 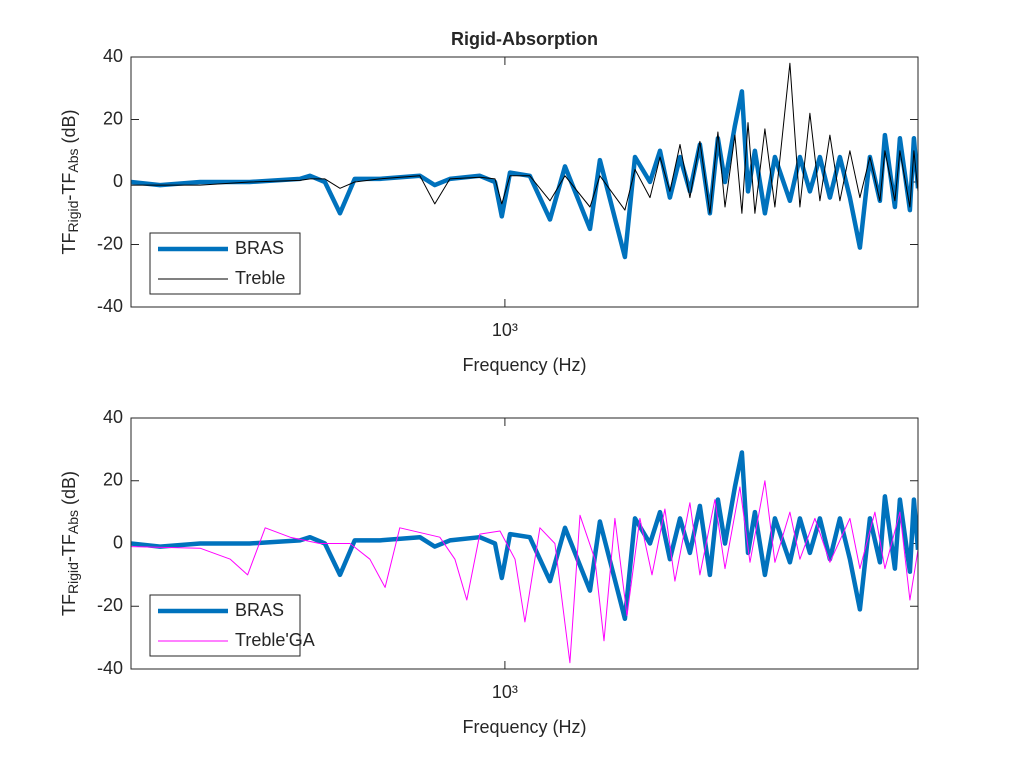 What do you see at coordinates (524, 39) in the screenshot?
I see `chart-title: Rigid-Absorption` at bounding box center [524, 39].